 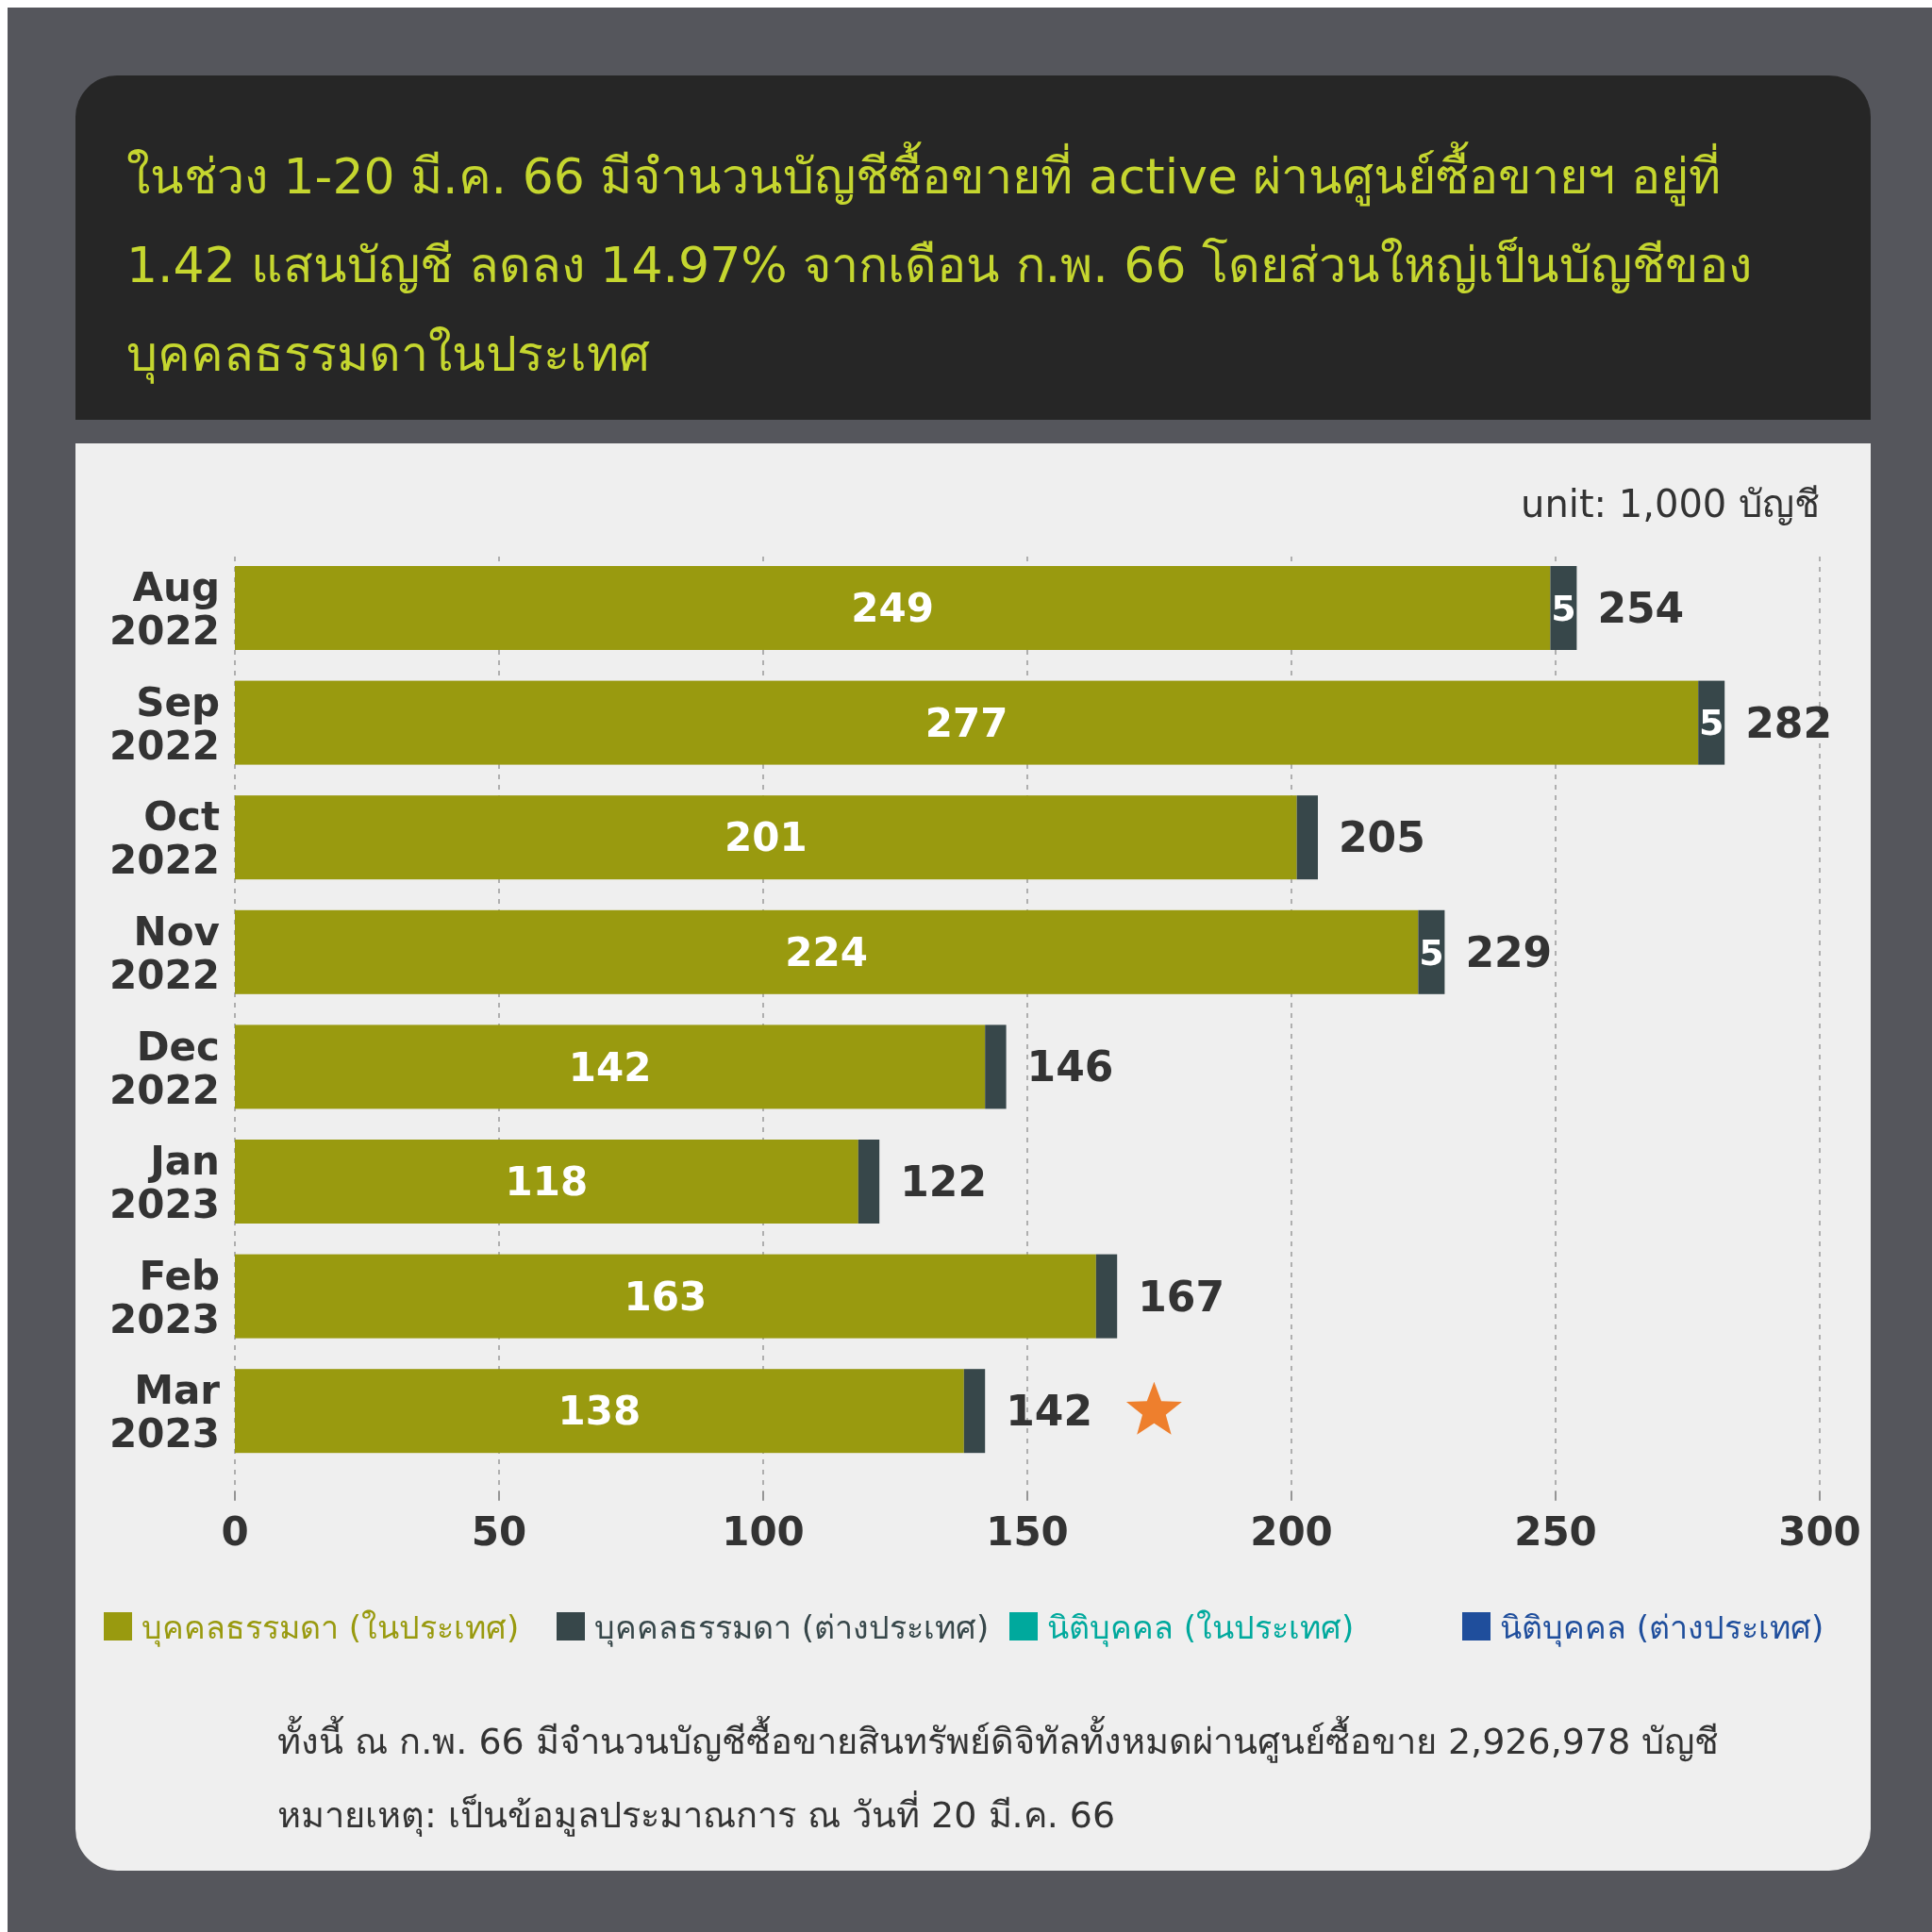 I want to click on total-label: 282, so click(x=1789, y=723).